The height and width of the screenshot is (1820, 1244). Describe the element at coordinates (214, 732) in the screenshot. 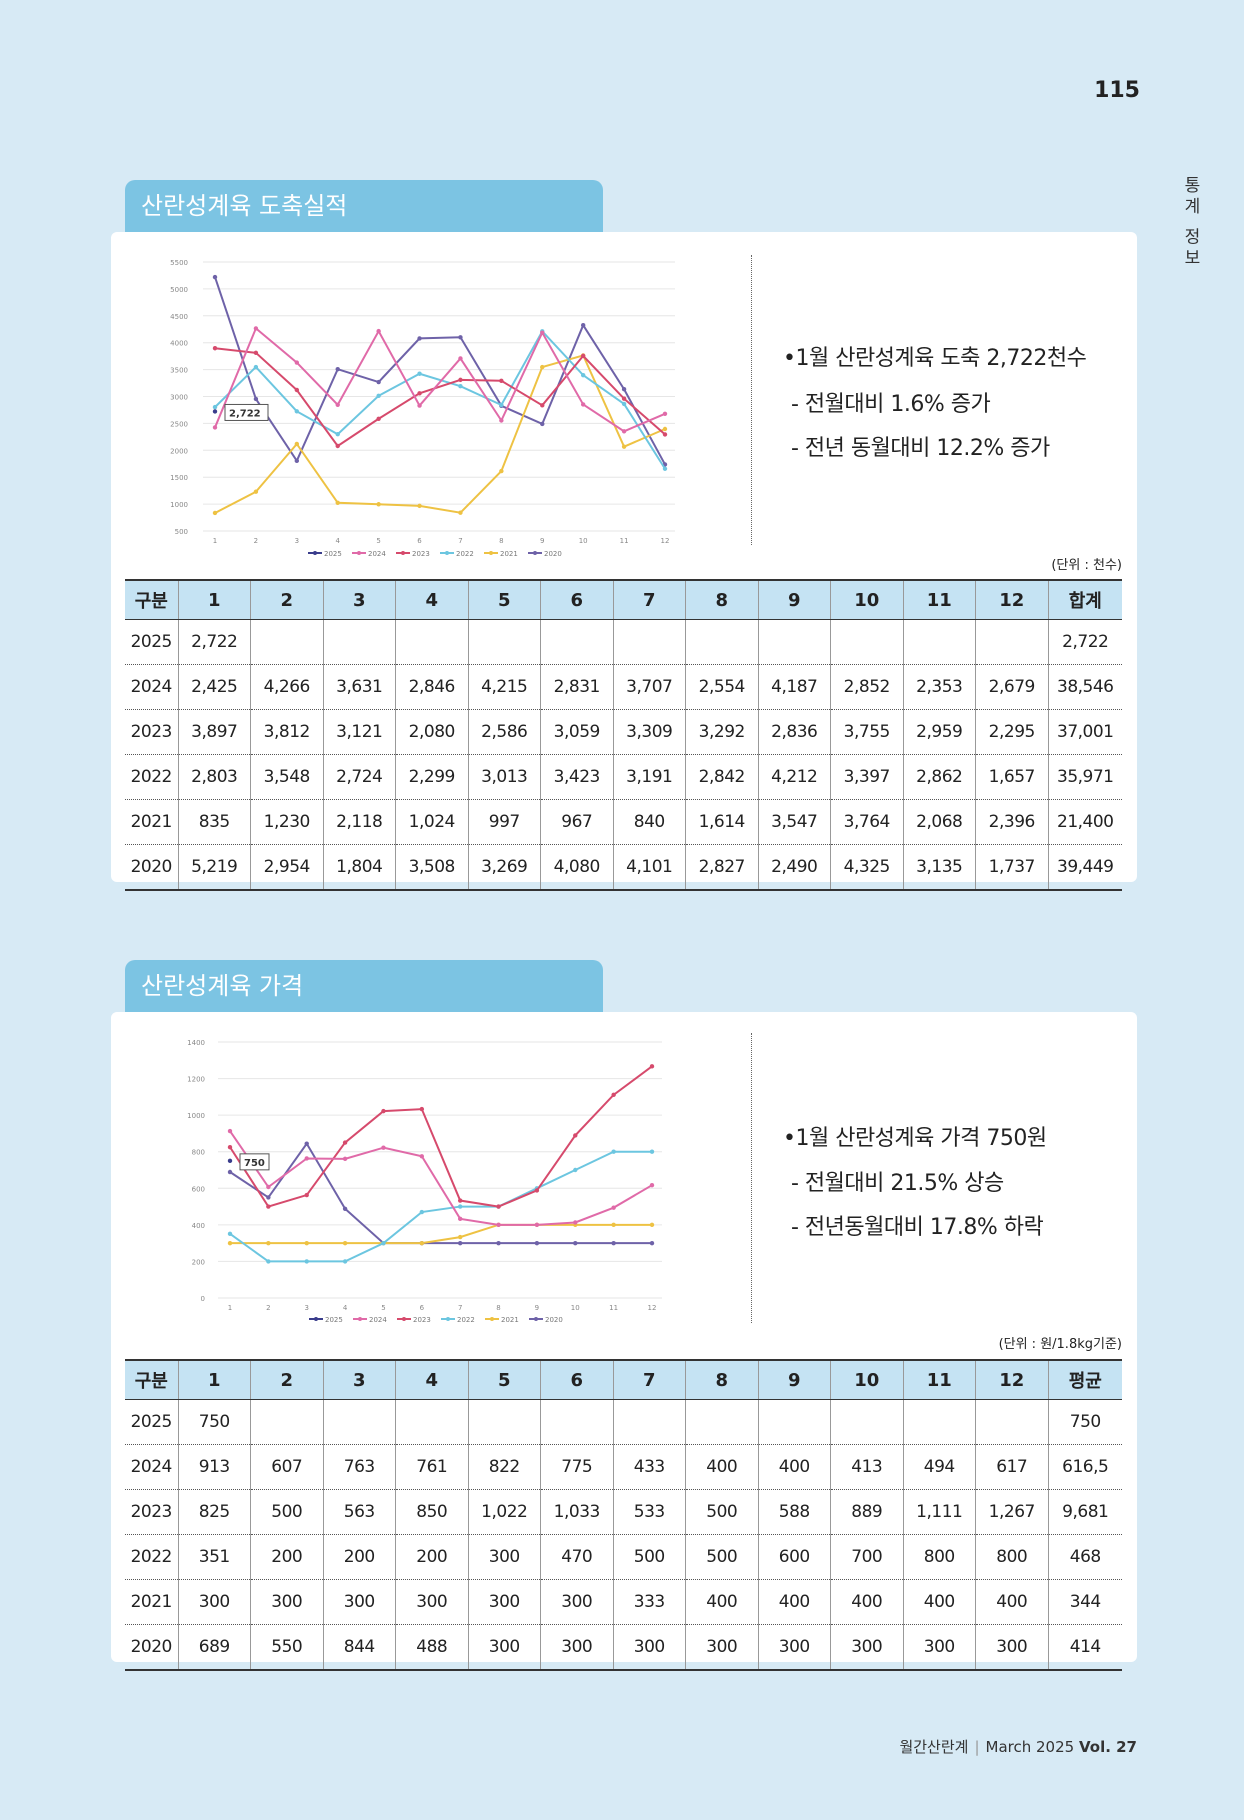

I see `table-cell: 3,897` at that location.